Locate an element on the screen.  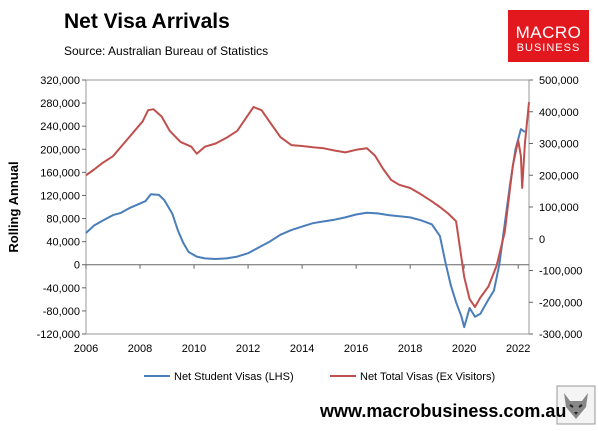
x-tick-label: 2020 is located at coordinates (464, 349).